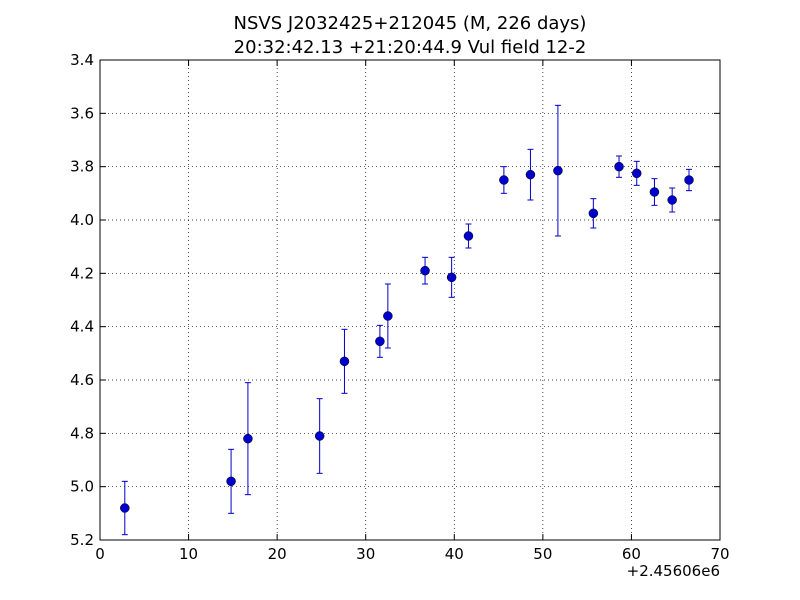  What do you see at coordinates (410, 23) in the screenshot?
I see `chart-title-line-1: NSVS J2032425+212045 (M, 226 days)` at bounding box center [410, 23].